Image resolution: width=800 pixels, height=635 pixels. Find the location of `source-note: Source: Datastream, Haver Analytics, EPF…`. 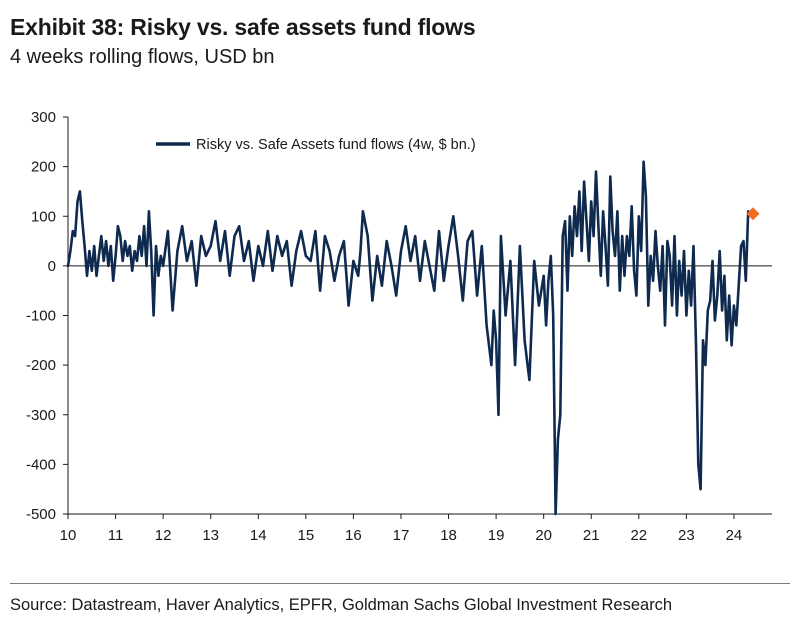

source-note: Source: Datastream, Haver Analytics, EPF… is located at coordinates (341, 605).